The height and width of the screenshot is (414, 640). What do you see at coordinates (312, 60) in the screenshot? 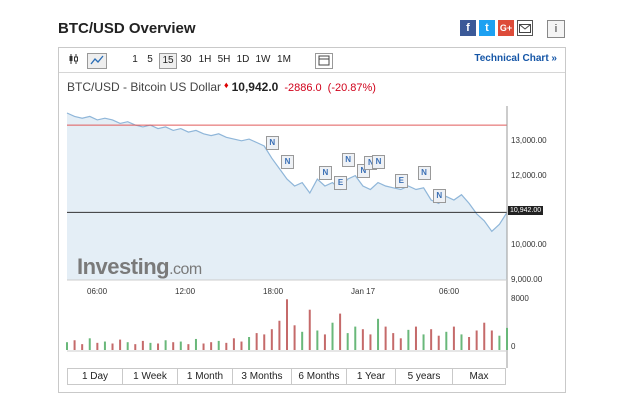
I see `chart-toolbar: Technical Chart » 1 5 15 30 1H 5H 1D 1W 1M` at bounding box center [312, 60].